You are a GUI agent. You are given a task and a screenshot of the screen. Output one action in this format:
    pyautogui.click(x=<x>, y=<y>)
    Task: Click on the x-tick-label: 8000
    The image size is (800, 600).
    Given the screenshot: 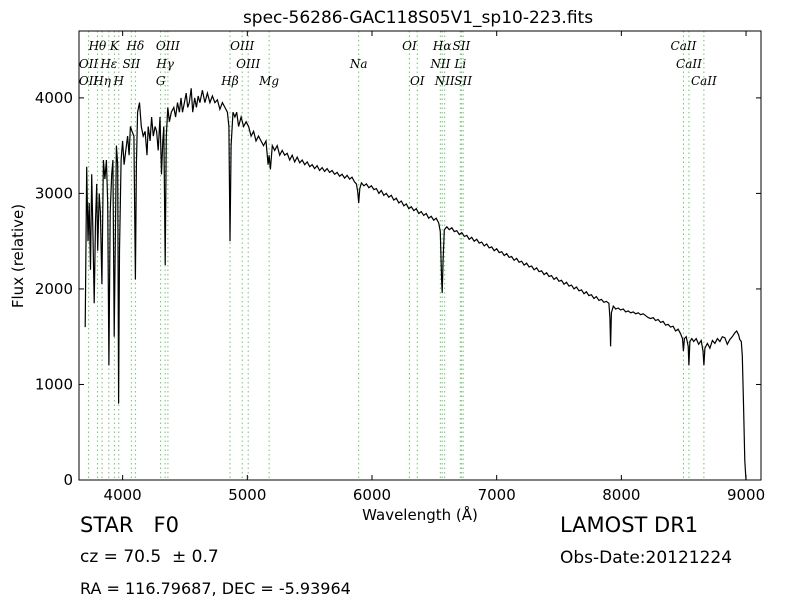 What is the action you would take?
    pyautogui.click(x=621, y=495)
    